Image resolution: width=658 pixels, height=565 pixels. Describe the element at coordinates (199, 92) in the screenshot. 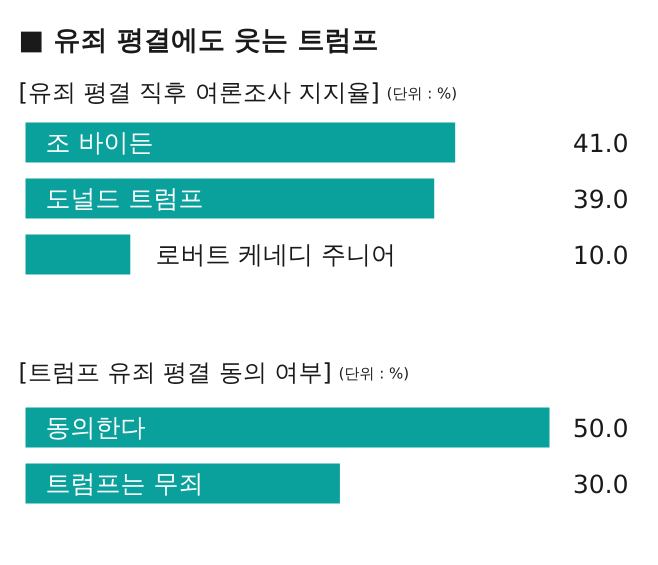

I see `chart-subtitle: [유죄 평결 직후 여론조사 지지율]` at that location.